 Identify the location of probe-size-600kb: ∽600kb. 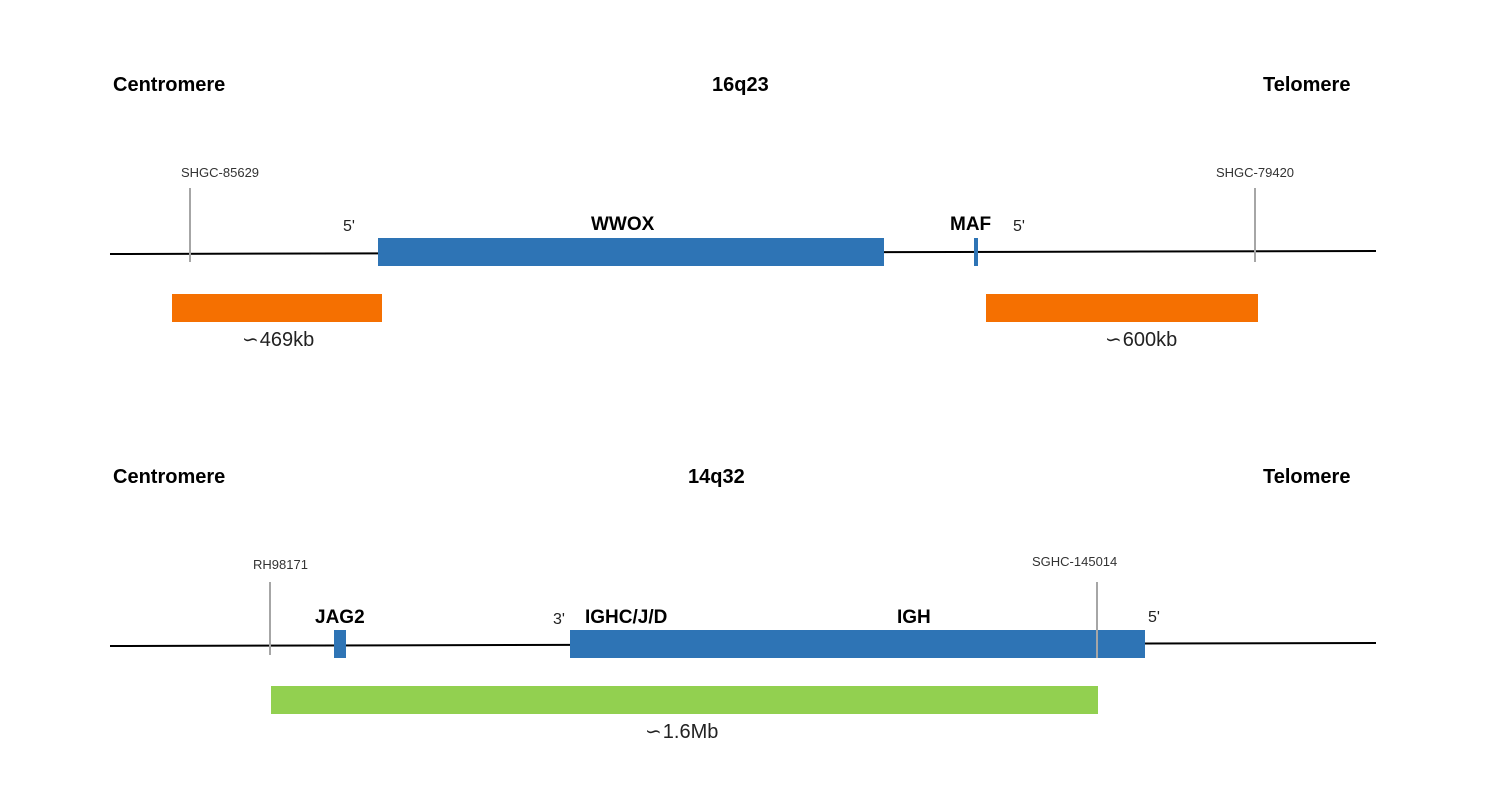
(1141, 339).